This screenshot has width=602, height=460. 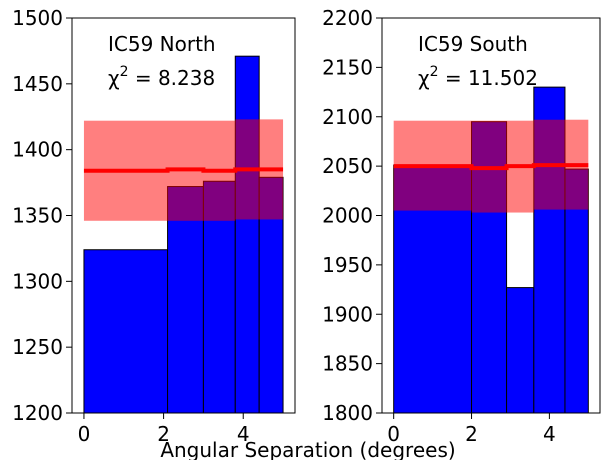 I want to click on y-tick-label: 1400, so click(x=37, y=150).